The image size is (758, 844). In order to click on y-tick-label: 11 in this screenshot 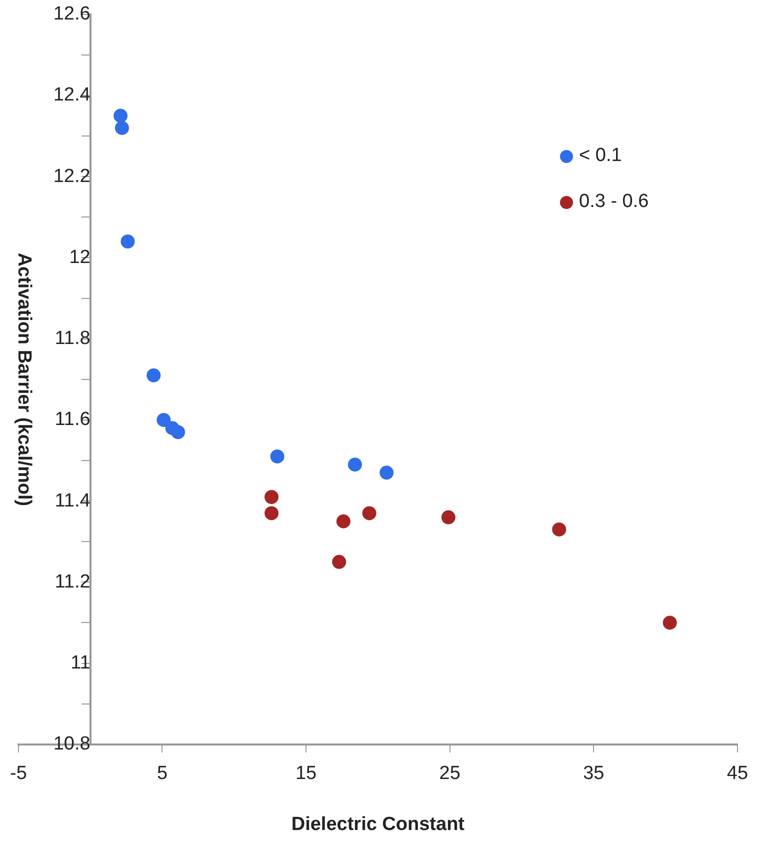, I will do `click(80, 663)`.